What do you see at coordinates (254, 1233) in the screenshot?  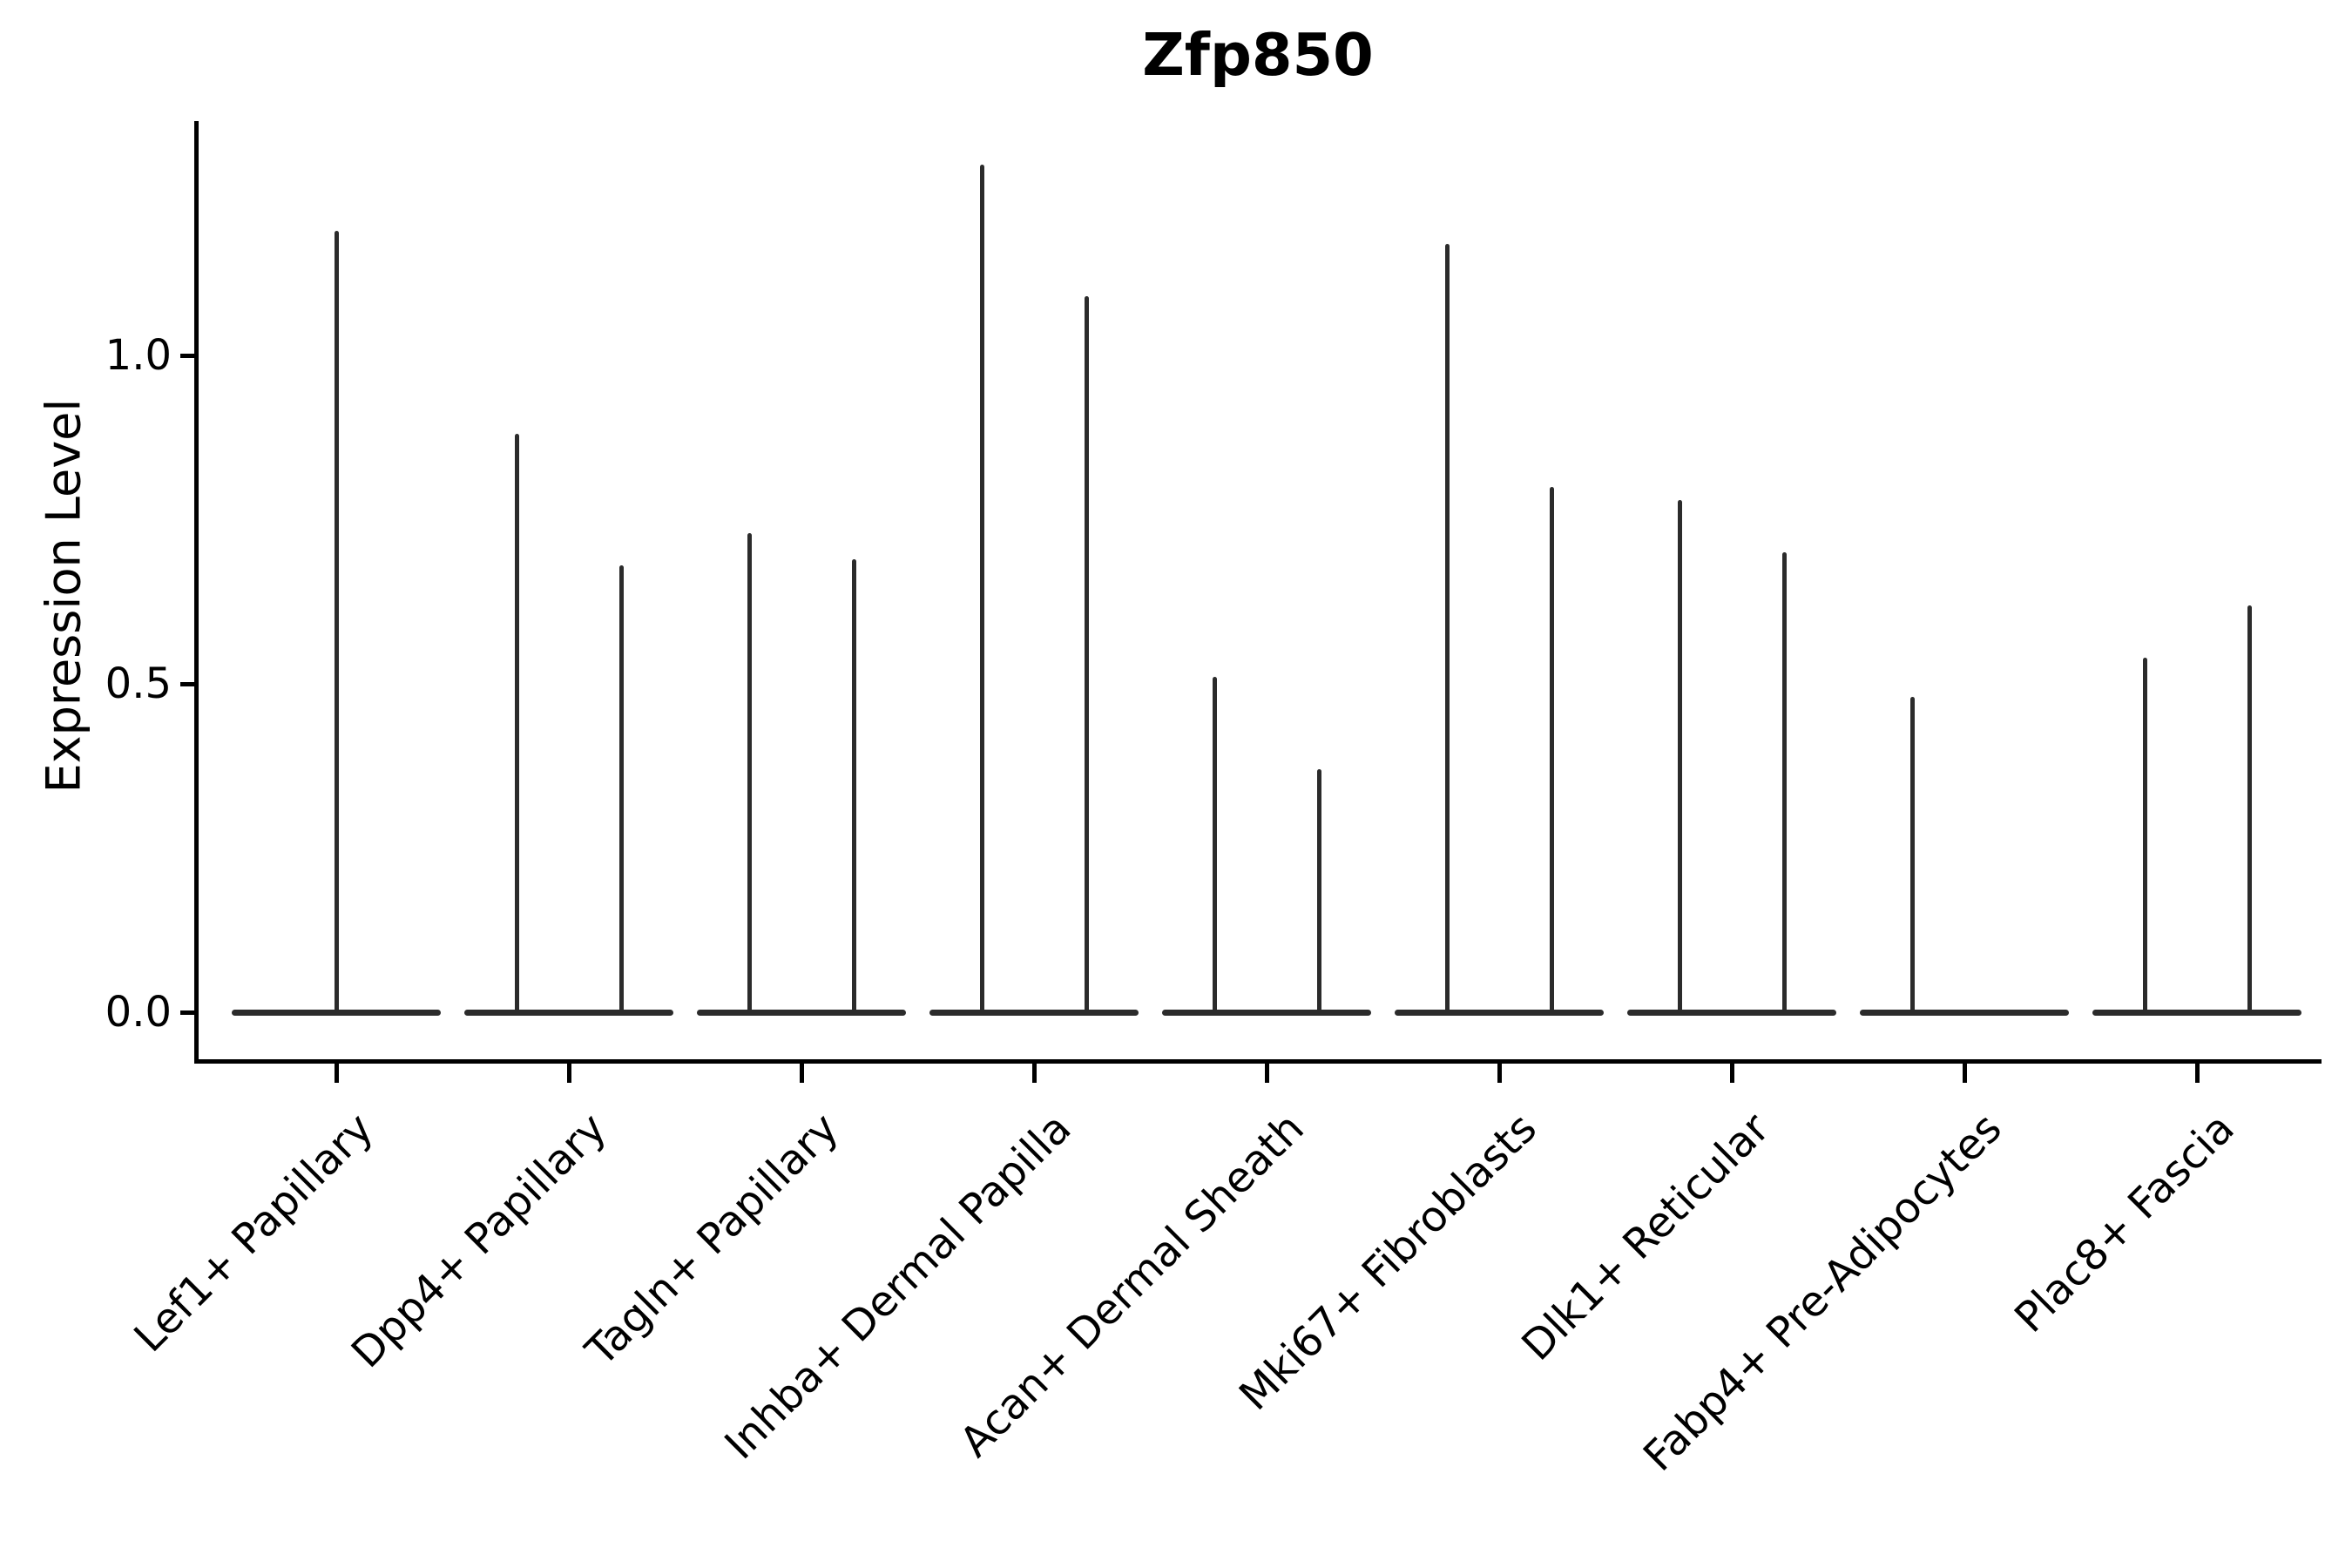 I see `x-axis-category-label: Lef1+ Papillary` at bounding box center [254, 1233].